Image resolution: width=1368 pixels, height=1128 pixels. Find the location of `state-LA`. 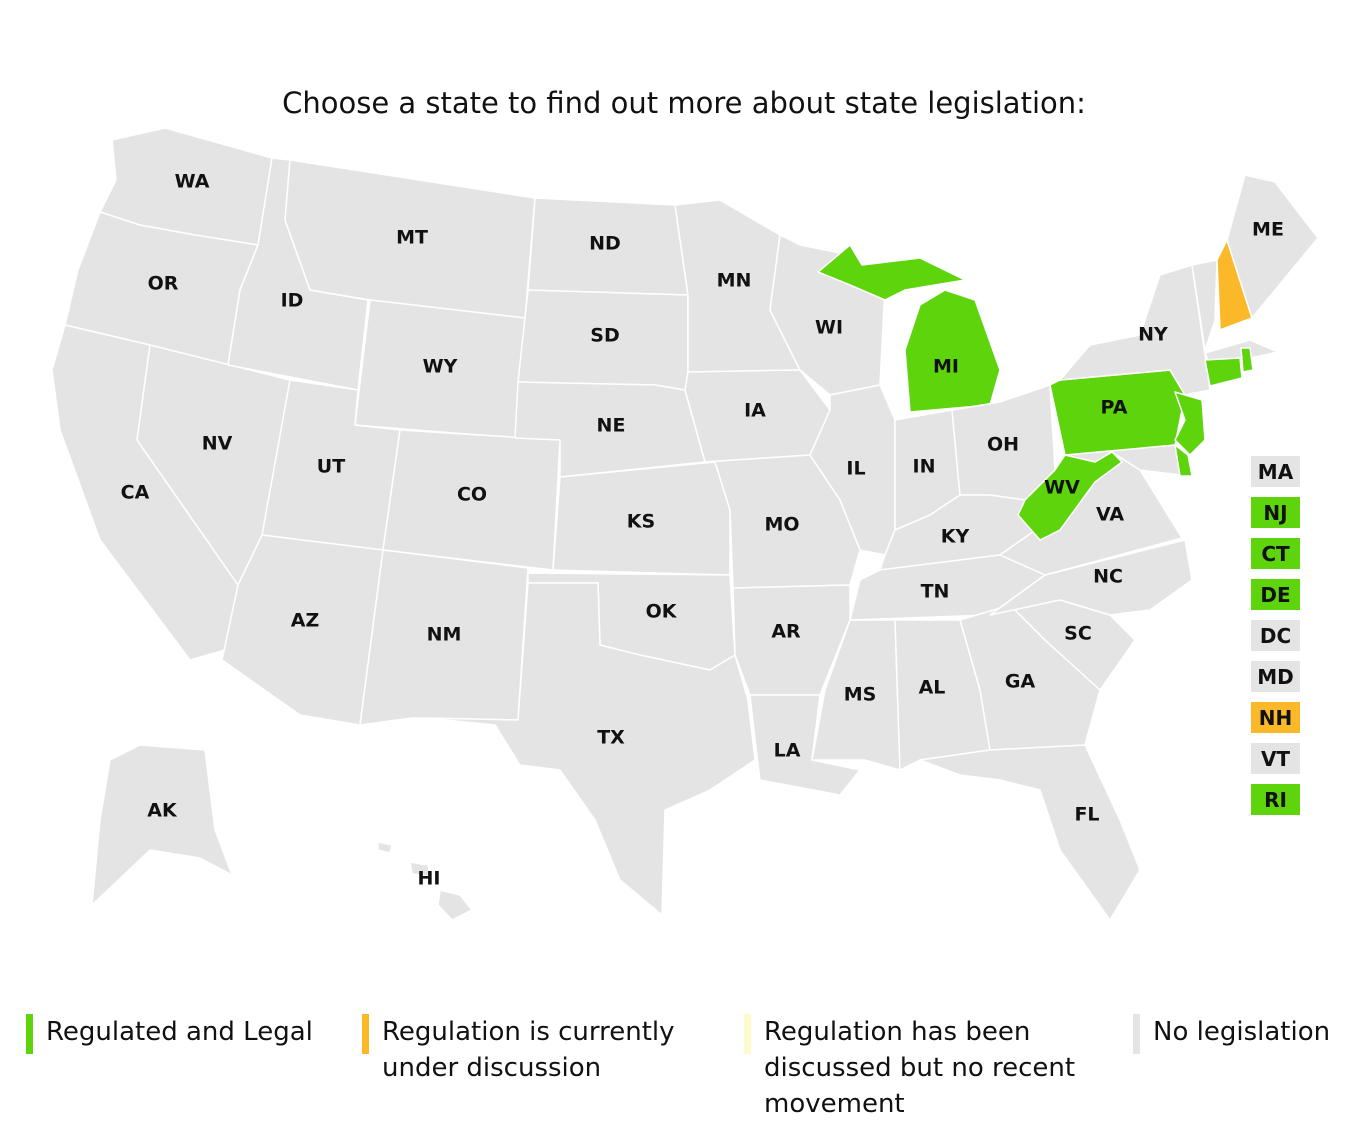

state-LA is located at coordinates (805, 745).